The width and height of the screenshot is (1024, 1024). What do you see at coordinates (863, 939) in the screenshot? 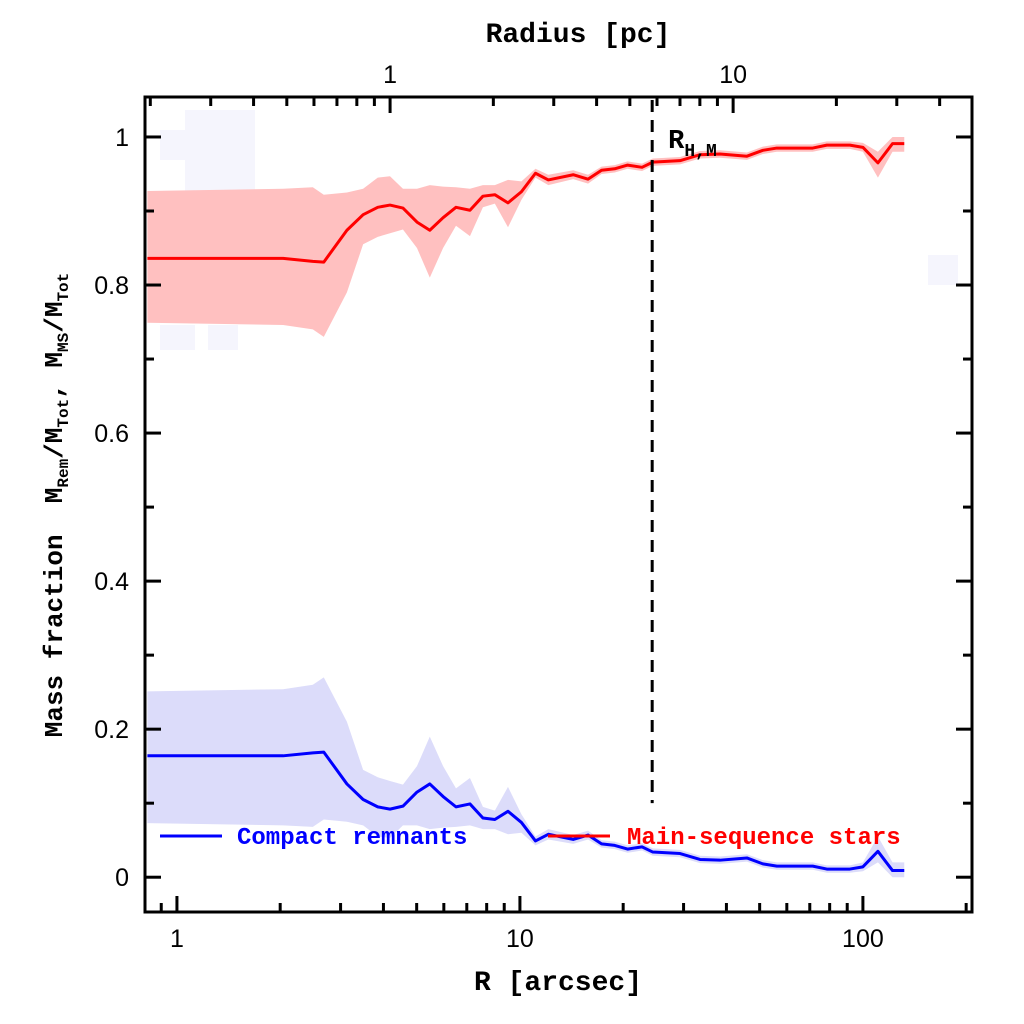
I see `x-tick-label: 100` at bounding box center [863, 939].